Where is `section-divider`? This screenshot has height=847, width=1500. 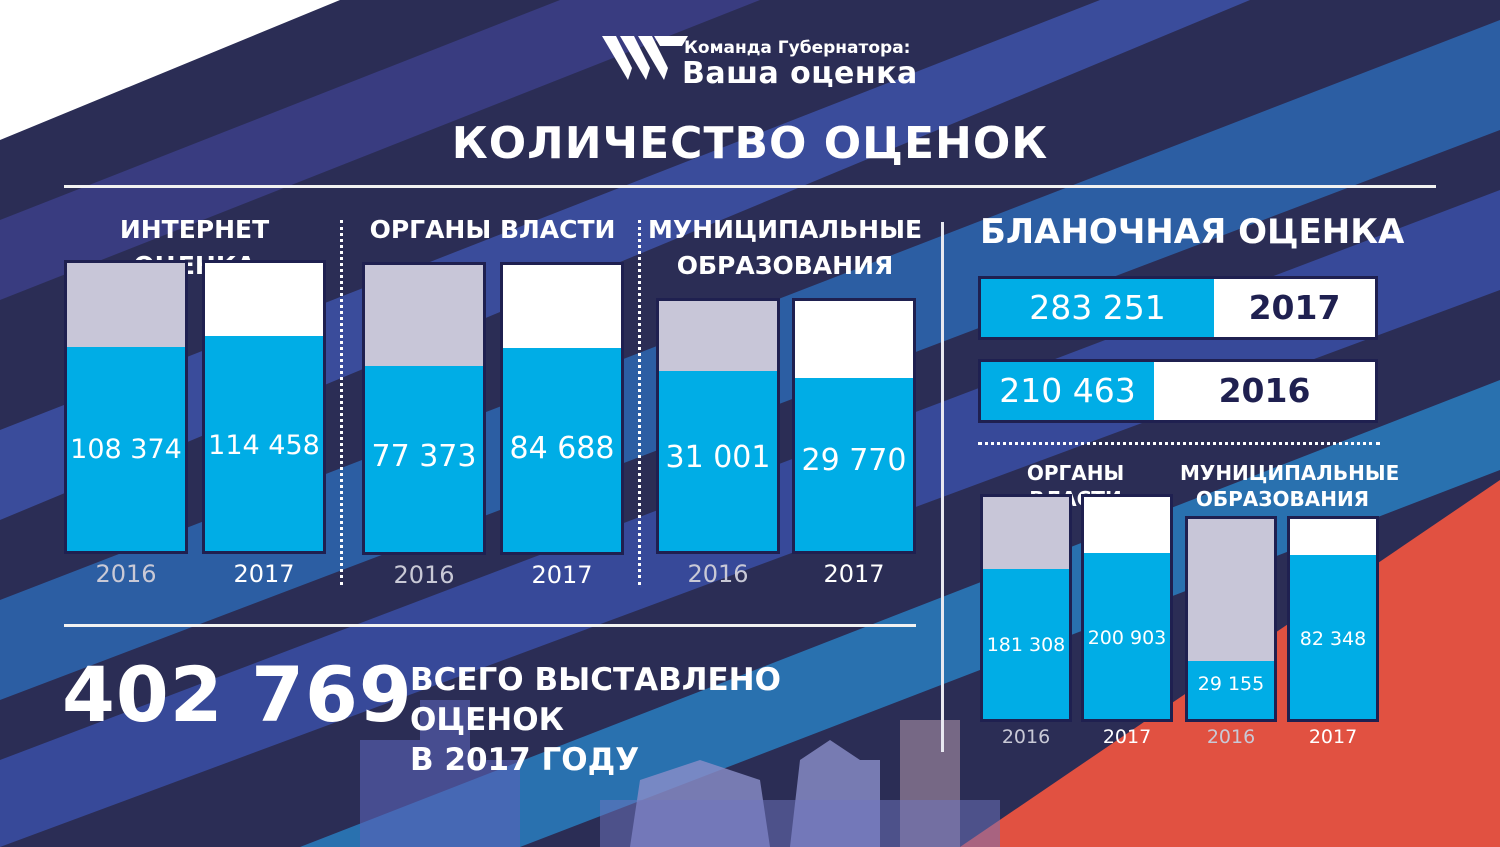 section-divider is located at coordinates (942, 487).